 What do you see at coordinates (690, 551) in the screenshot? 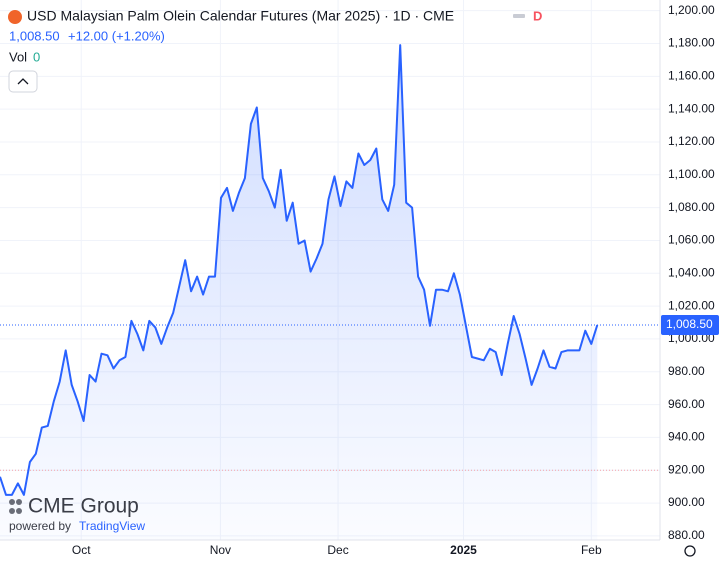
I see `settings-button` at bounding box center [690, 551].